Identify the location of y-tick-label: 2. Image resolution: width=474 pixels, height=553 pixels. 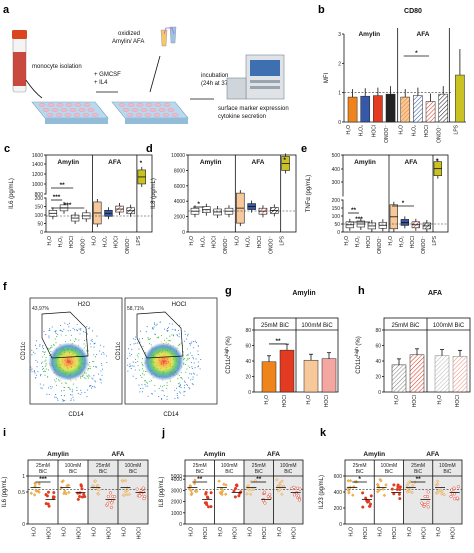
(339, 64).